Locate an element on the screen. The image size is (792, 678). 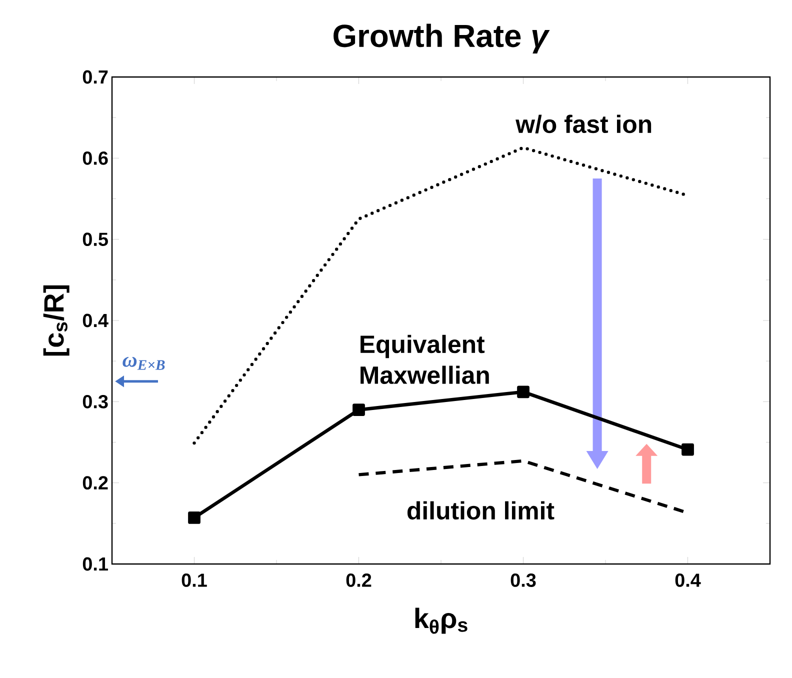
y-tick-label: 0.7 is located at coordinates (95, 77).